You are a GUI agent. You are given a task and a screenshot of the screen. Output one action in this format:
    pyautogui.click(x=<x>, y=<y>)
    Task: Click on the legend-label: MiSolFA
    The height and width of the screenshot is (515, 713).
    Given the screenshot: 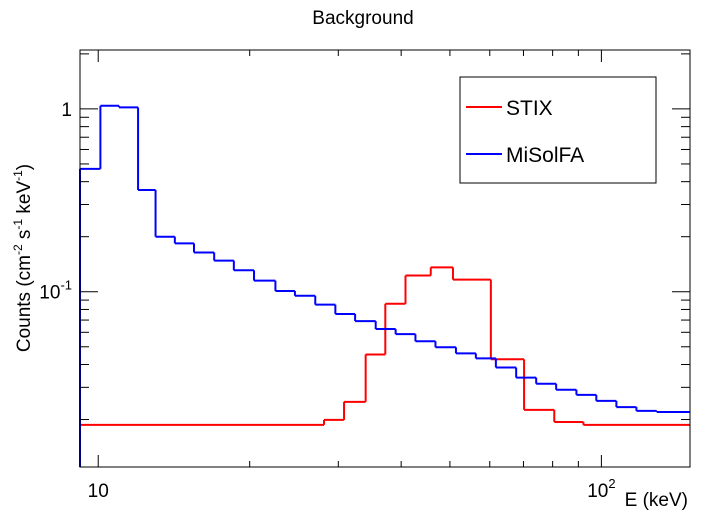 What is the action you would take?
    pyautogui.click(x=545, y=155)
    